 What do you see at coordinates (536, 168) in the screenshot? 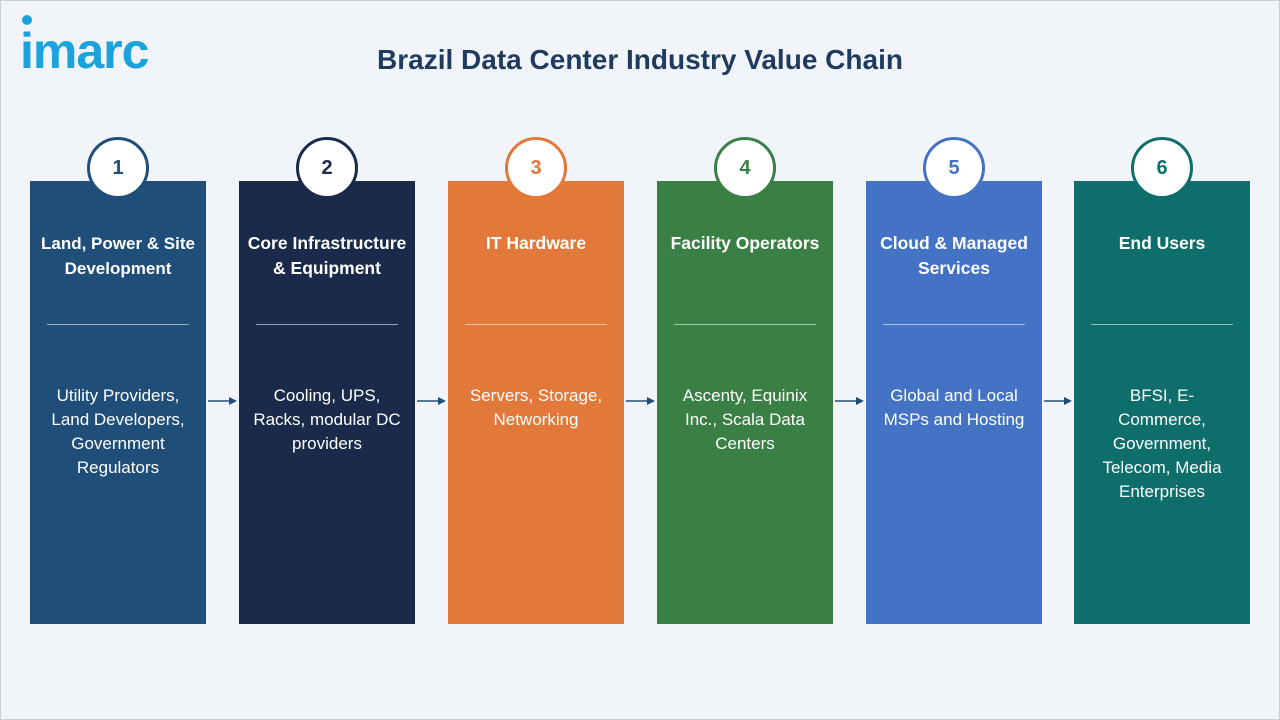
I see `stage-number-badge: 3` at bounding box center [536, 168].